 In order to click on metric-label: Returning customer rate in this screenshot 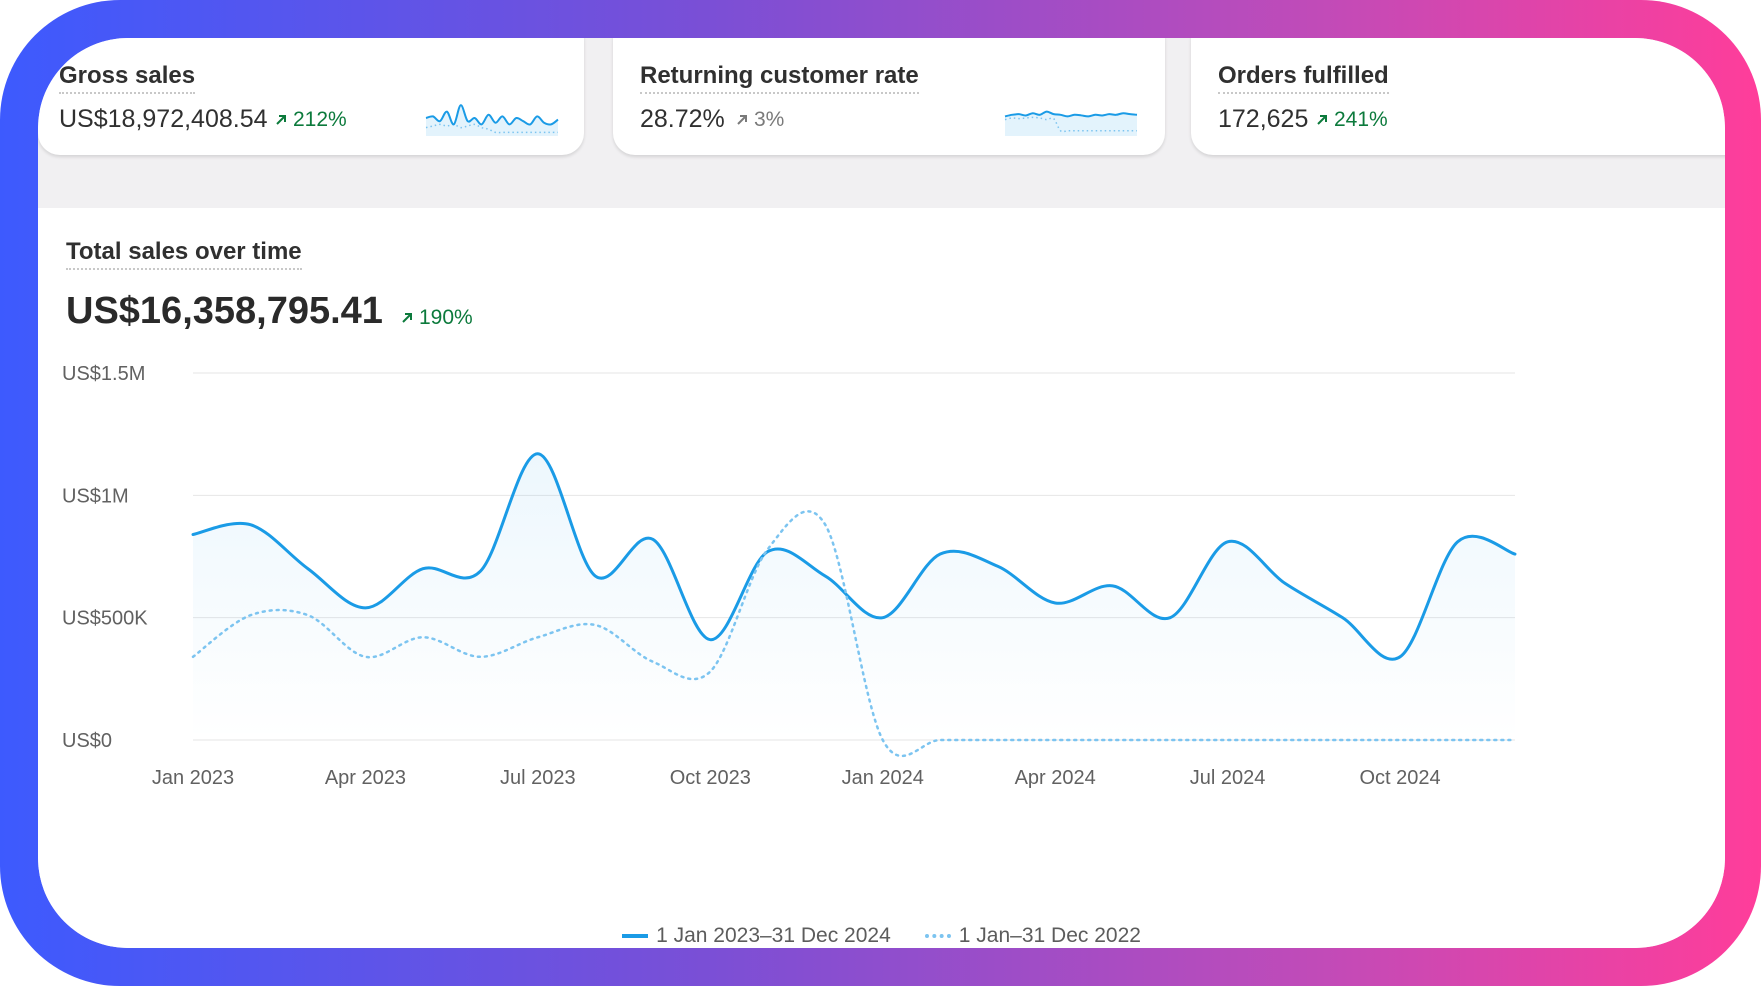, I will do `click(779, 78)`.